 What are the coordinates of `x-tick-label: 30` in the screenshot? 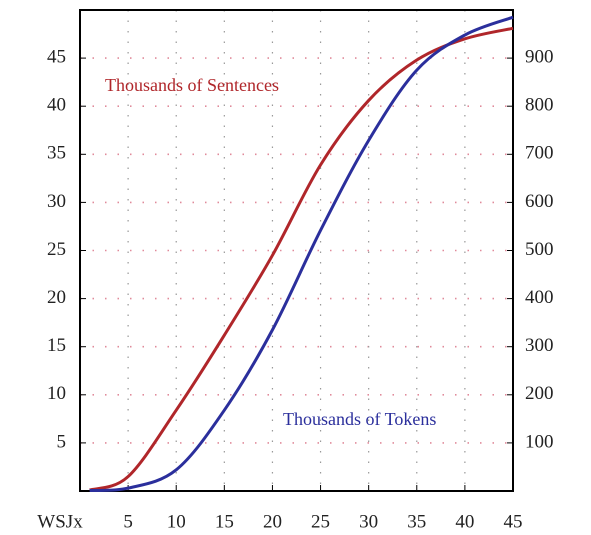 It's located at (368, 521).